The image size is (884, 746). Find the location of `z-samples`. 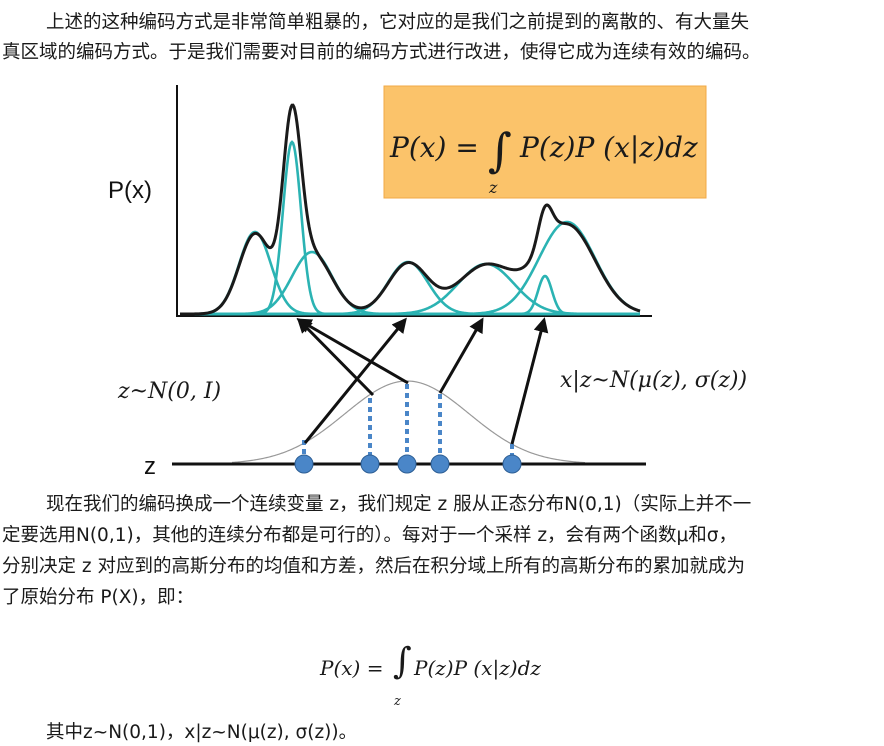

z-samples is located at coordinates (408, 464).